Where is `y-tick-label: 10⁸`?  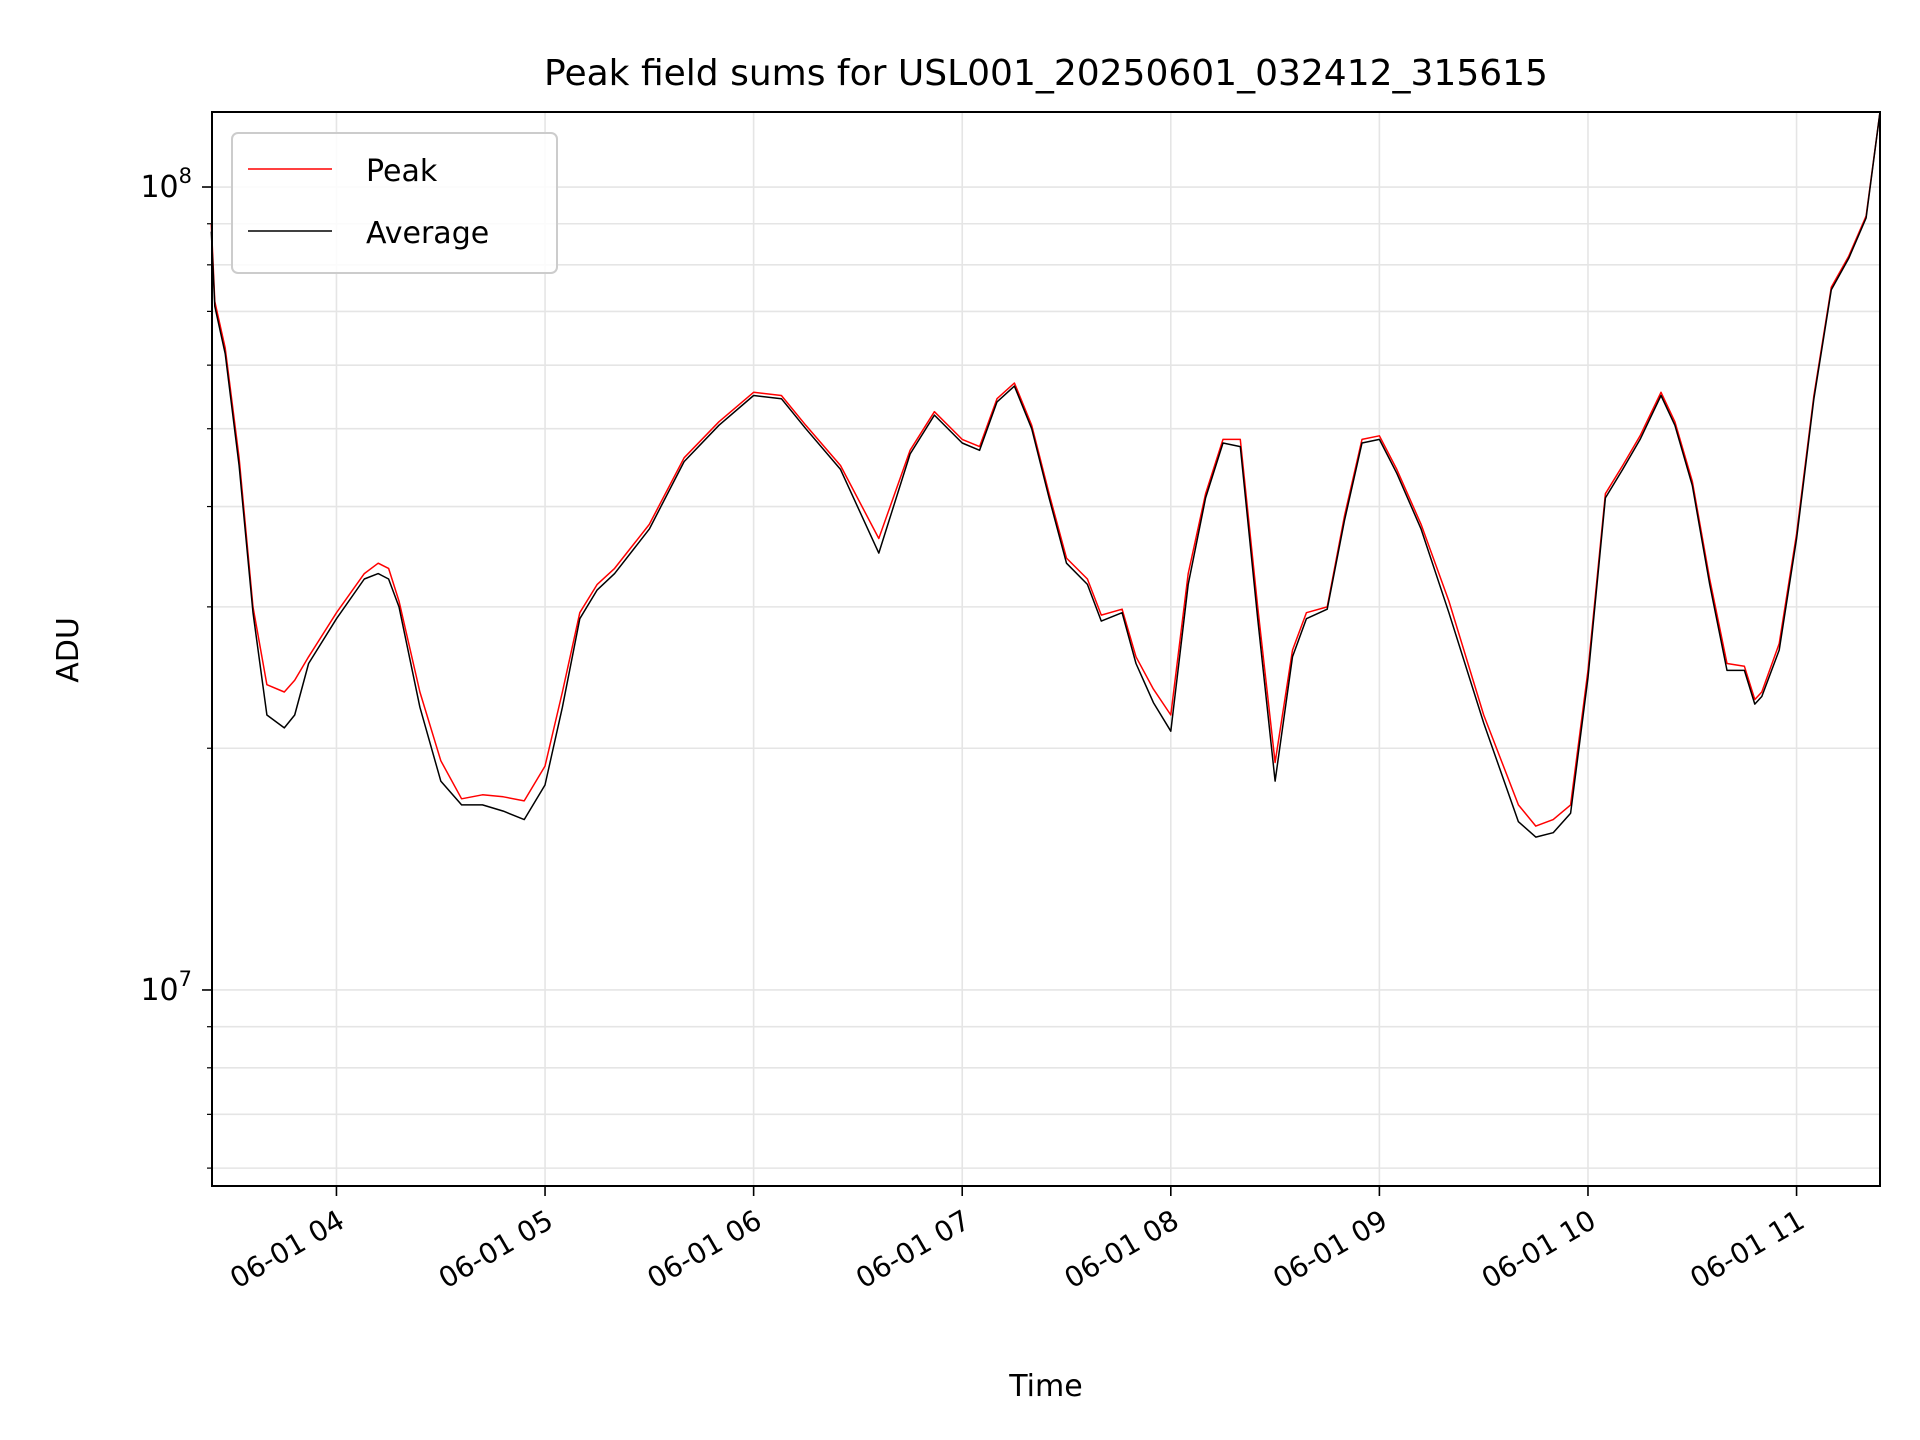 y-tick-label: 10⁸ is located at coordinates (166, 184).